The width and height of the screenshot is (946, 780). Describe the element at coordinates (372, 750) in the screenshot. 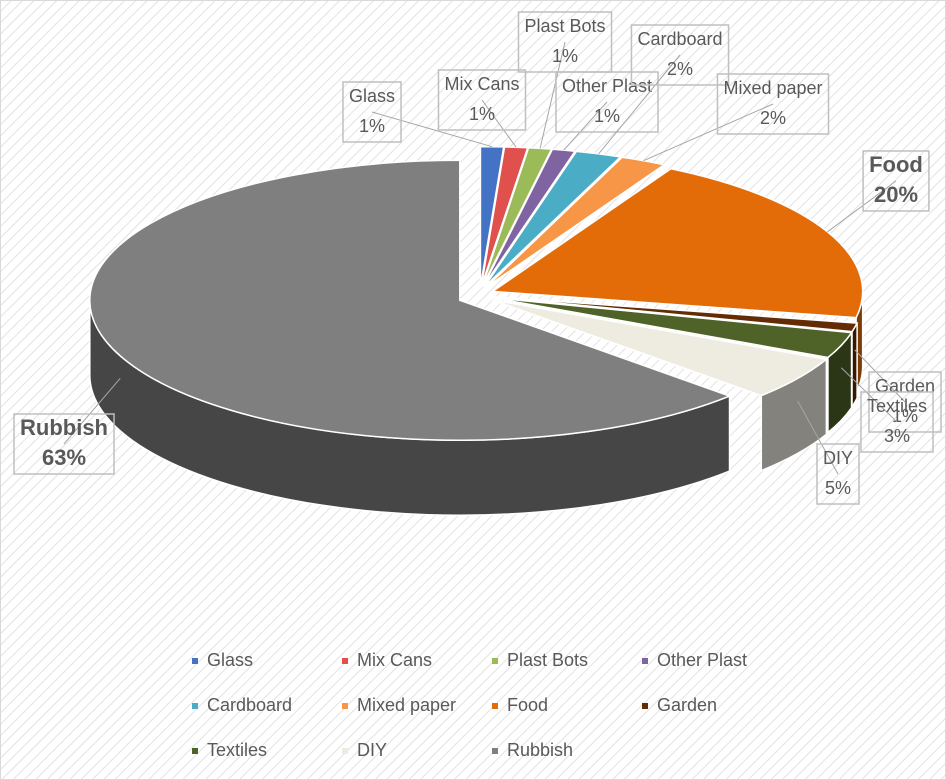

I see `legend-label: DIY` at that location.